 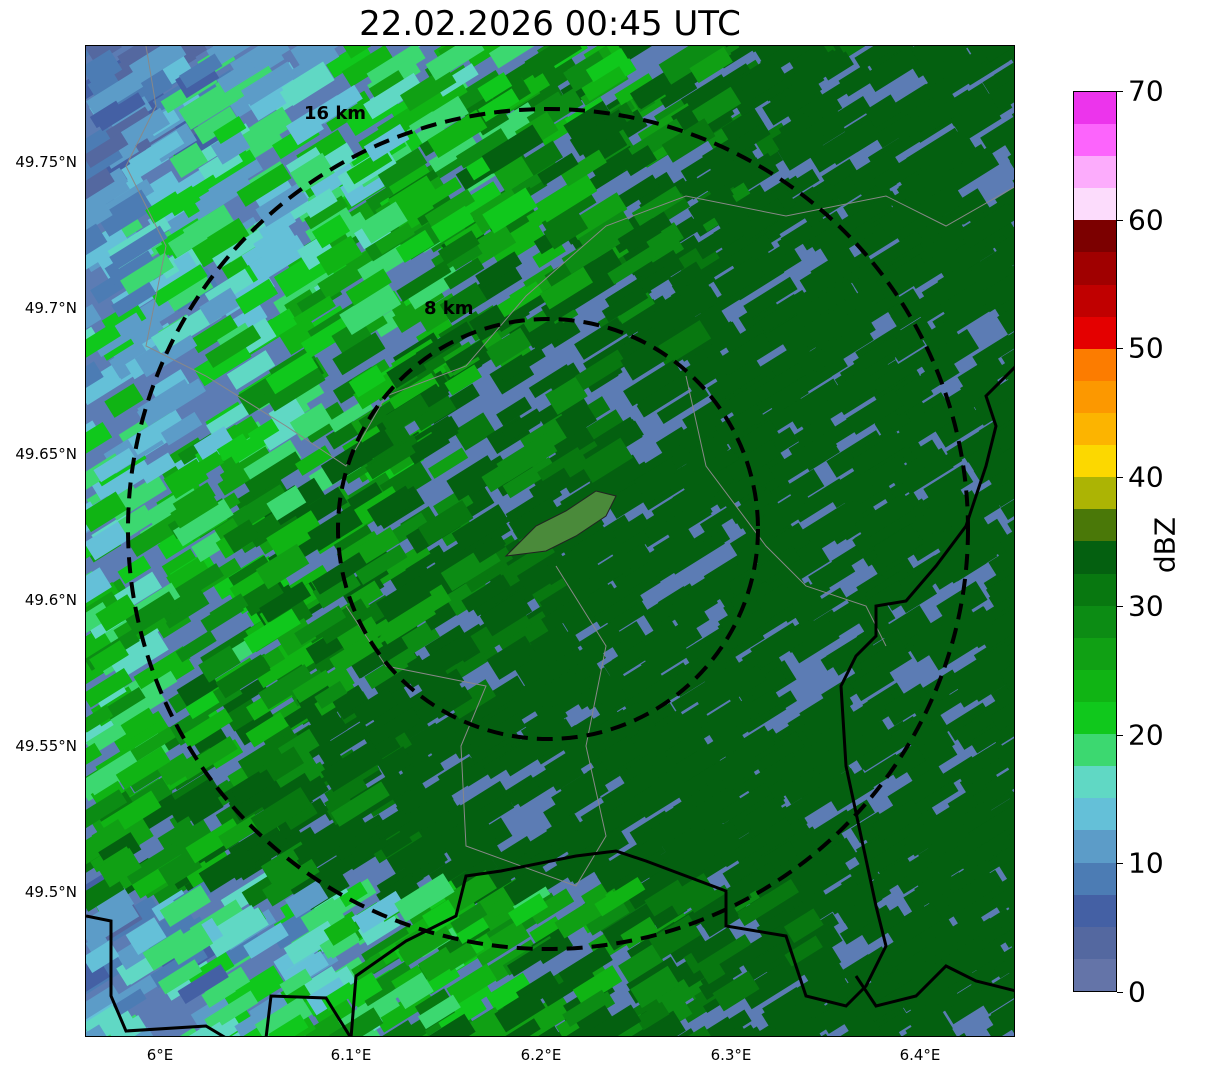 I want to click on colorbar-tick-label: 40, so click(x=1146, y=477).